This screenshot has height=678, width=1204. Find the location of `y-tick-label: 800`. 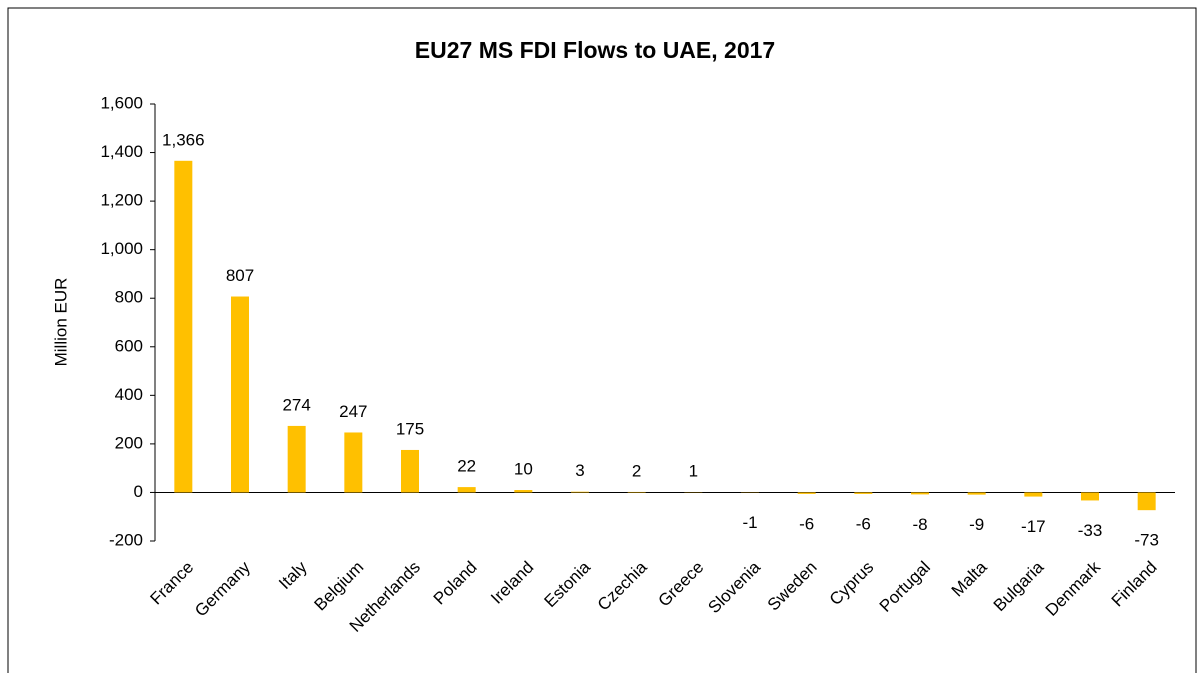

y-tick-label: 800 is located at coordinates (129, 297).